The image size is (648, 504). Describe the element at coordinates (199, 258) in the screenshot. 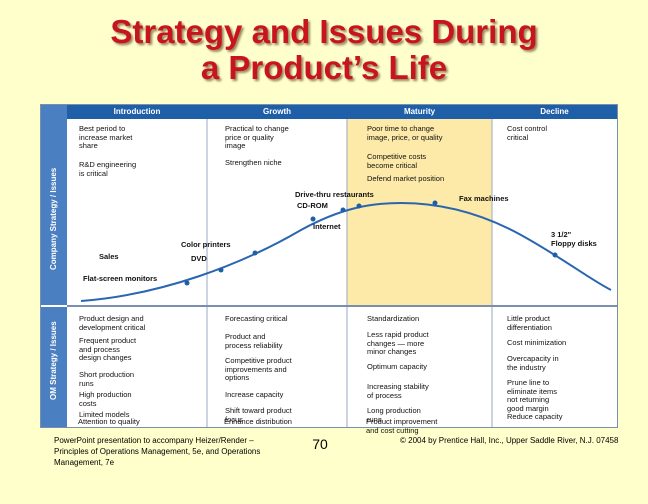

I see `label-dvd: DVD` at that location.